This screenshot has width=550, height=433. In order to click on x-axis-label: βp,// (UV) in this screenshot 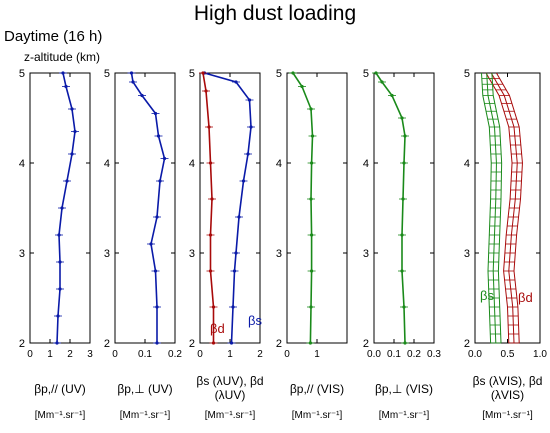, I will do `click(60, 389)`.